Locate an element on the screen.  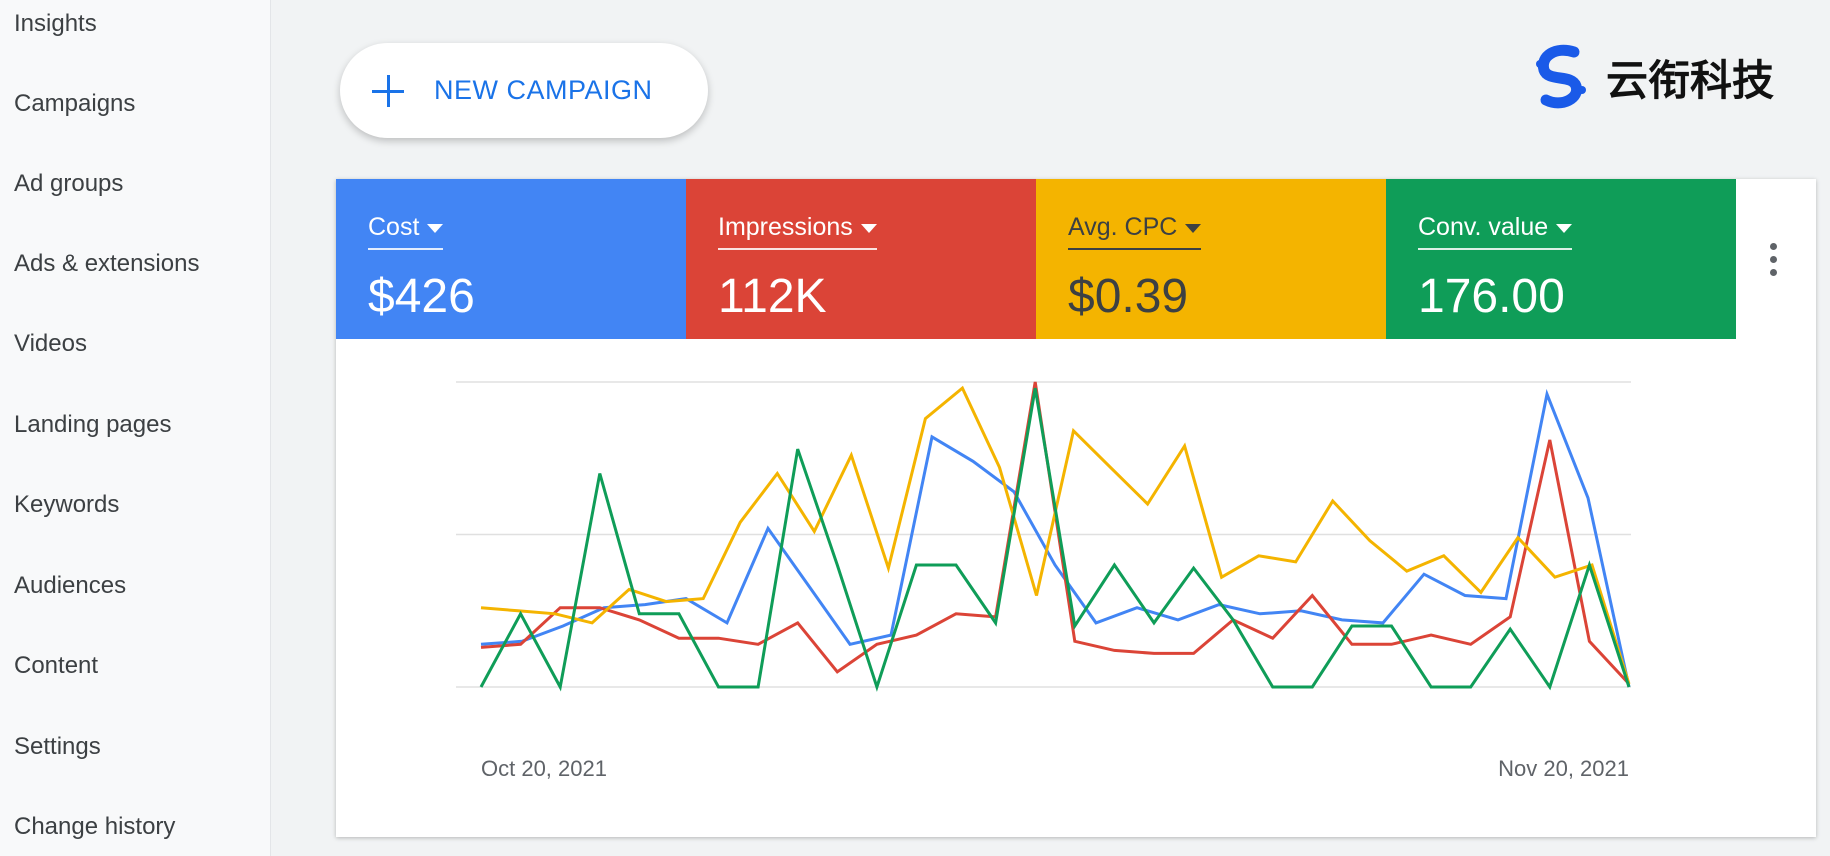
brand-name: 云衔科技 is located at coordinates (1690, 80).